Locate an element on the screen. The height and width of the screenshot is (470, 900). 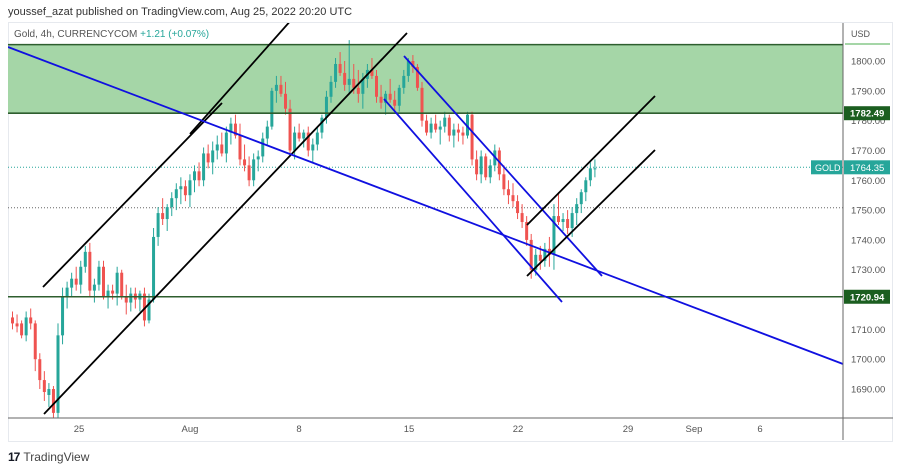
tradingview-logo-icon: 17 is located at coordinates (14, 457).